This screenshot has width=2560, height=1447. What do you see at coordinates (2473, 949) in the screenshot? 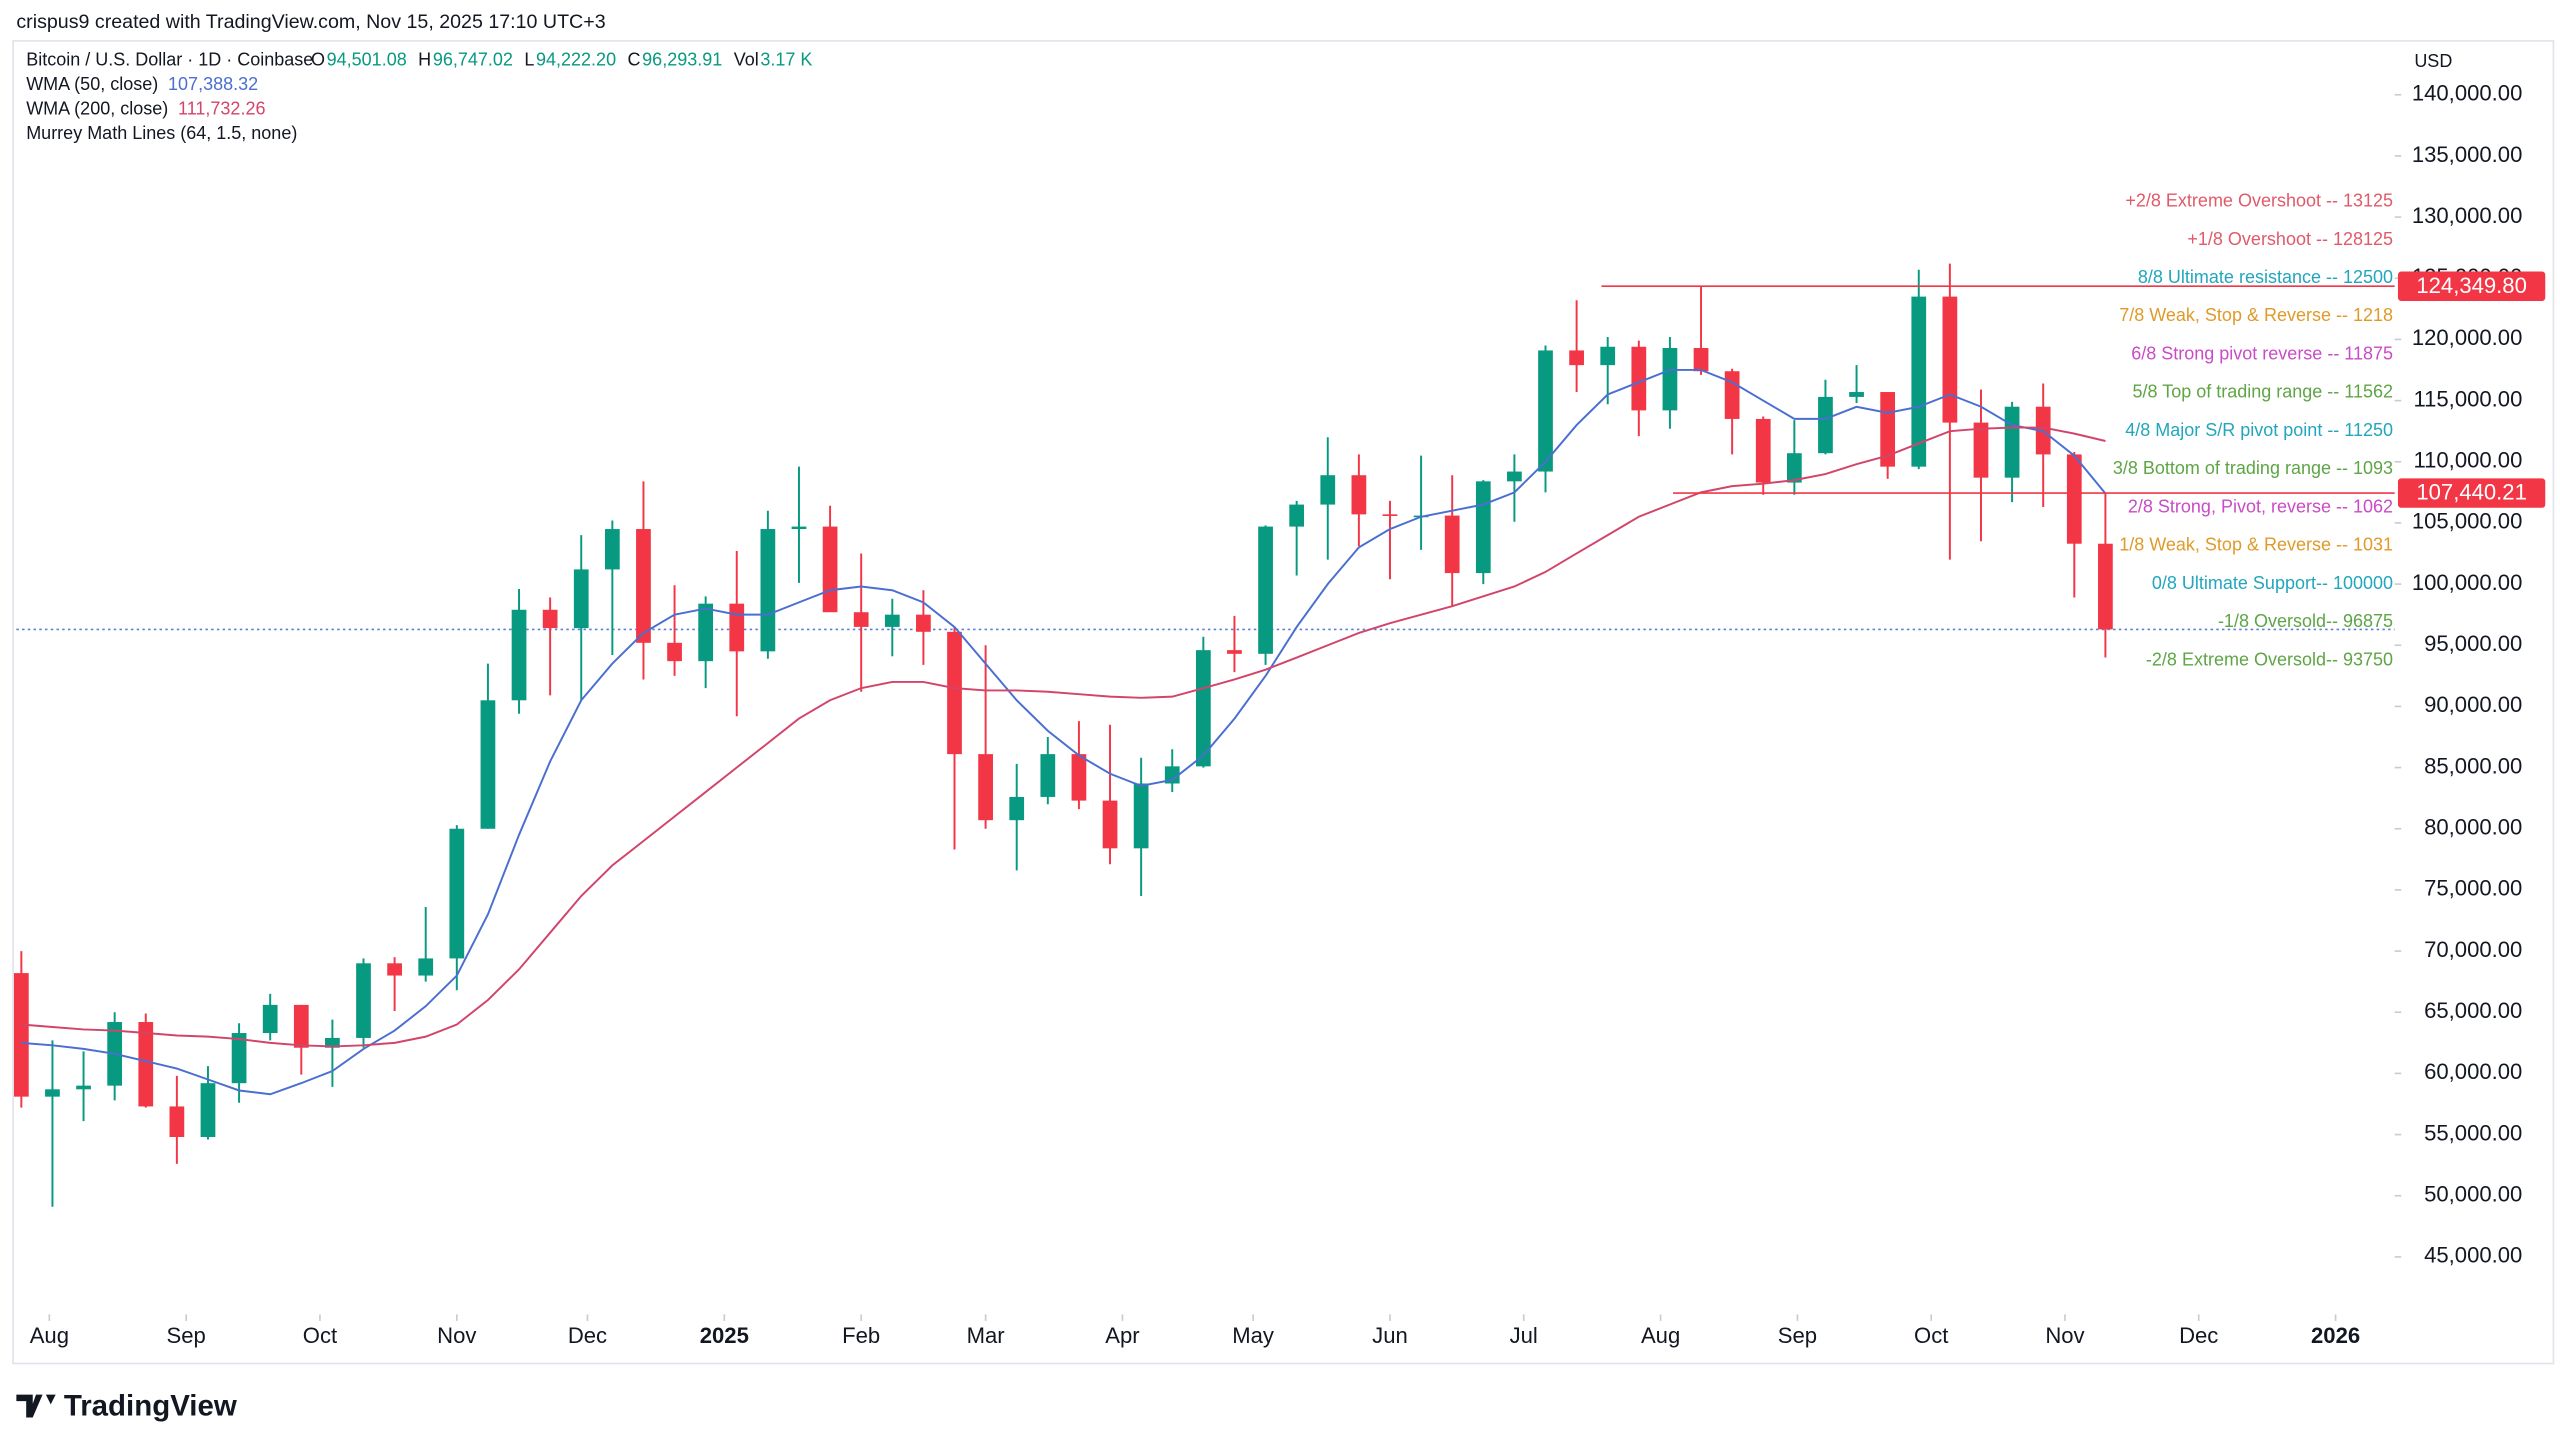
I see `y-tick-label: 70,000.00` at bounding box center [2473, 949].